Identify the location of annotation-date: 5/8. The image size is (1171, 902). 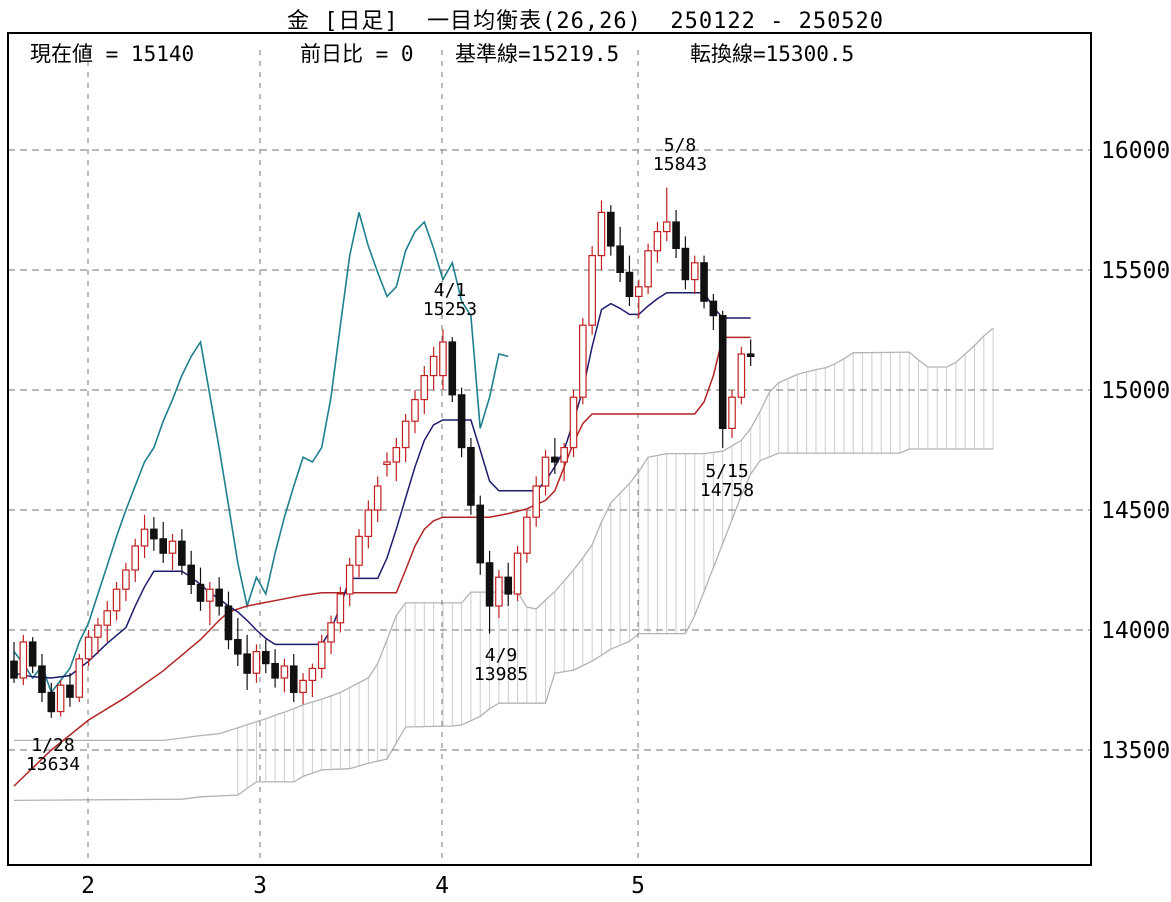
(680, 145).